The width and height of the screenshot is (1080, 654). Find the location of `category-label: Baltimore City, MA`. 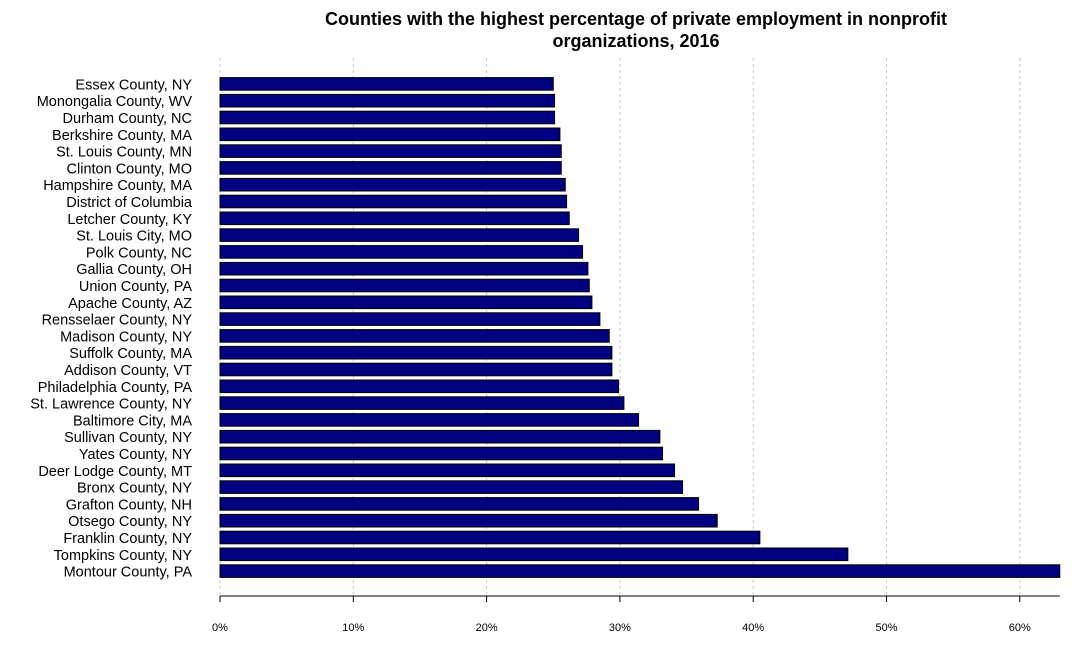

category-label: Baltimore City, MA is located at coordinates (132, 421).